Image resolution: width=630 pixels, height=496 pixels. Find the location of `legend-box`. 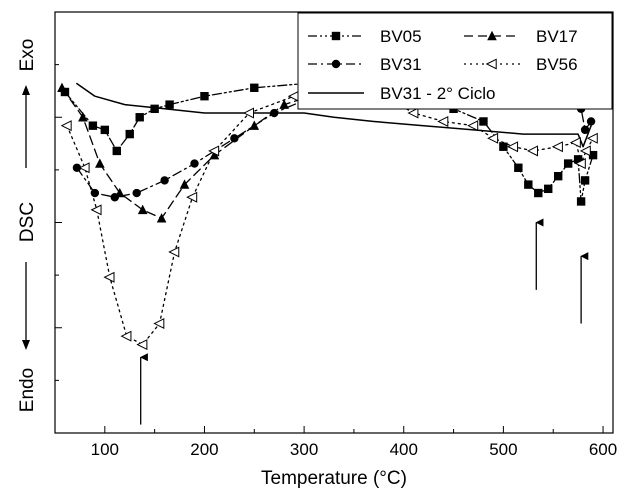

legend-box is located at coordinates (455, 61).